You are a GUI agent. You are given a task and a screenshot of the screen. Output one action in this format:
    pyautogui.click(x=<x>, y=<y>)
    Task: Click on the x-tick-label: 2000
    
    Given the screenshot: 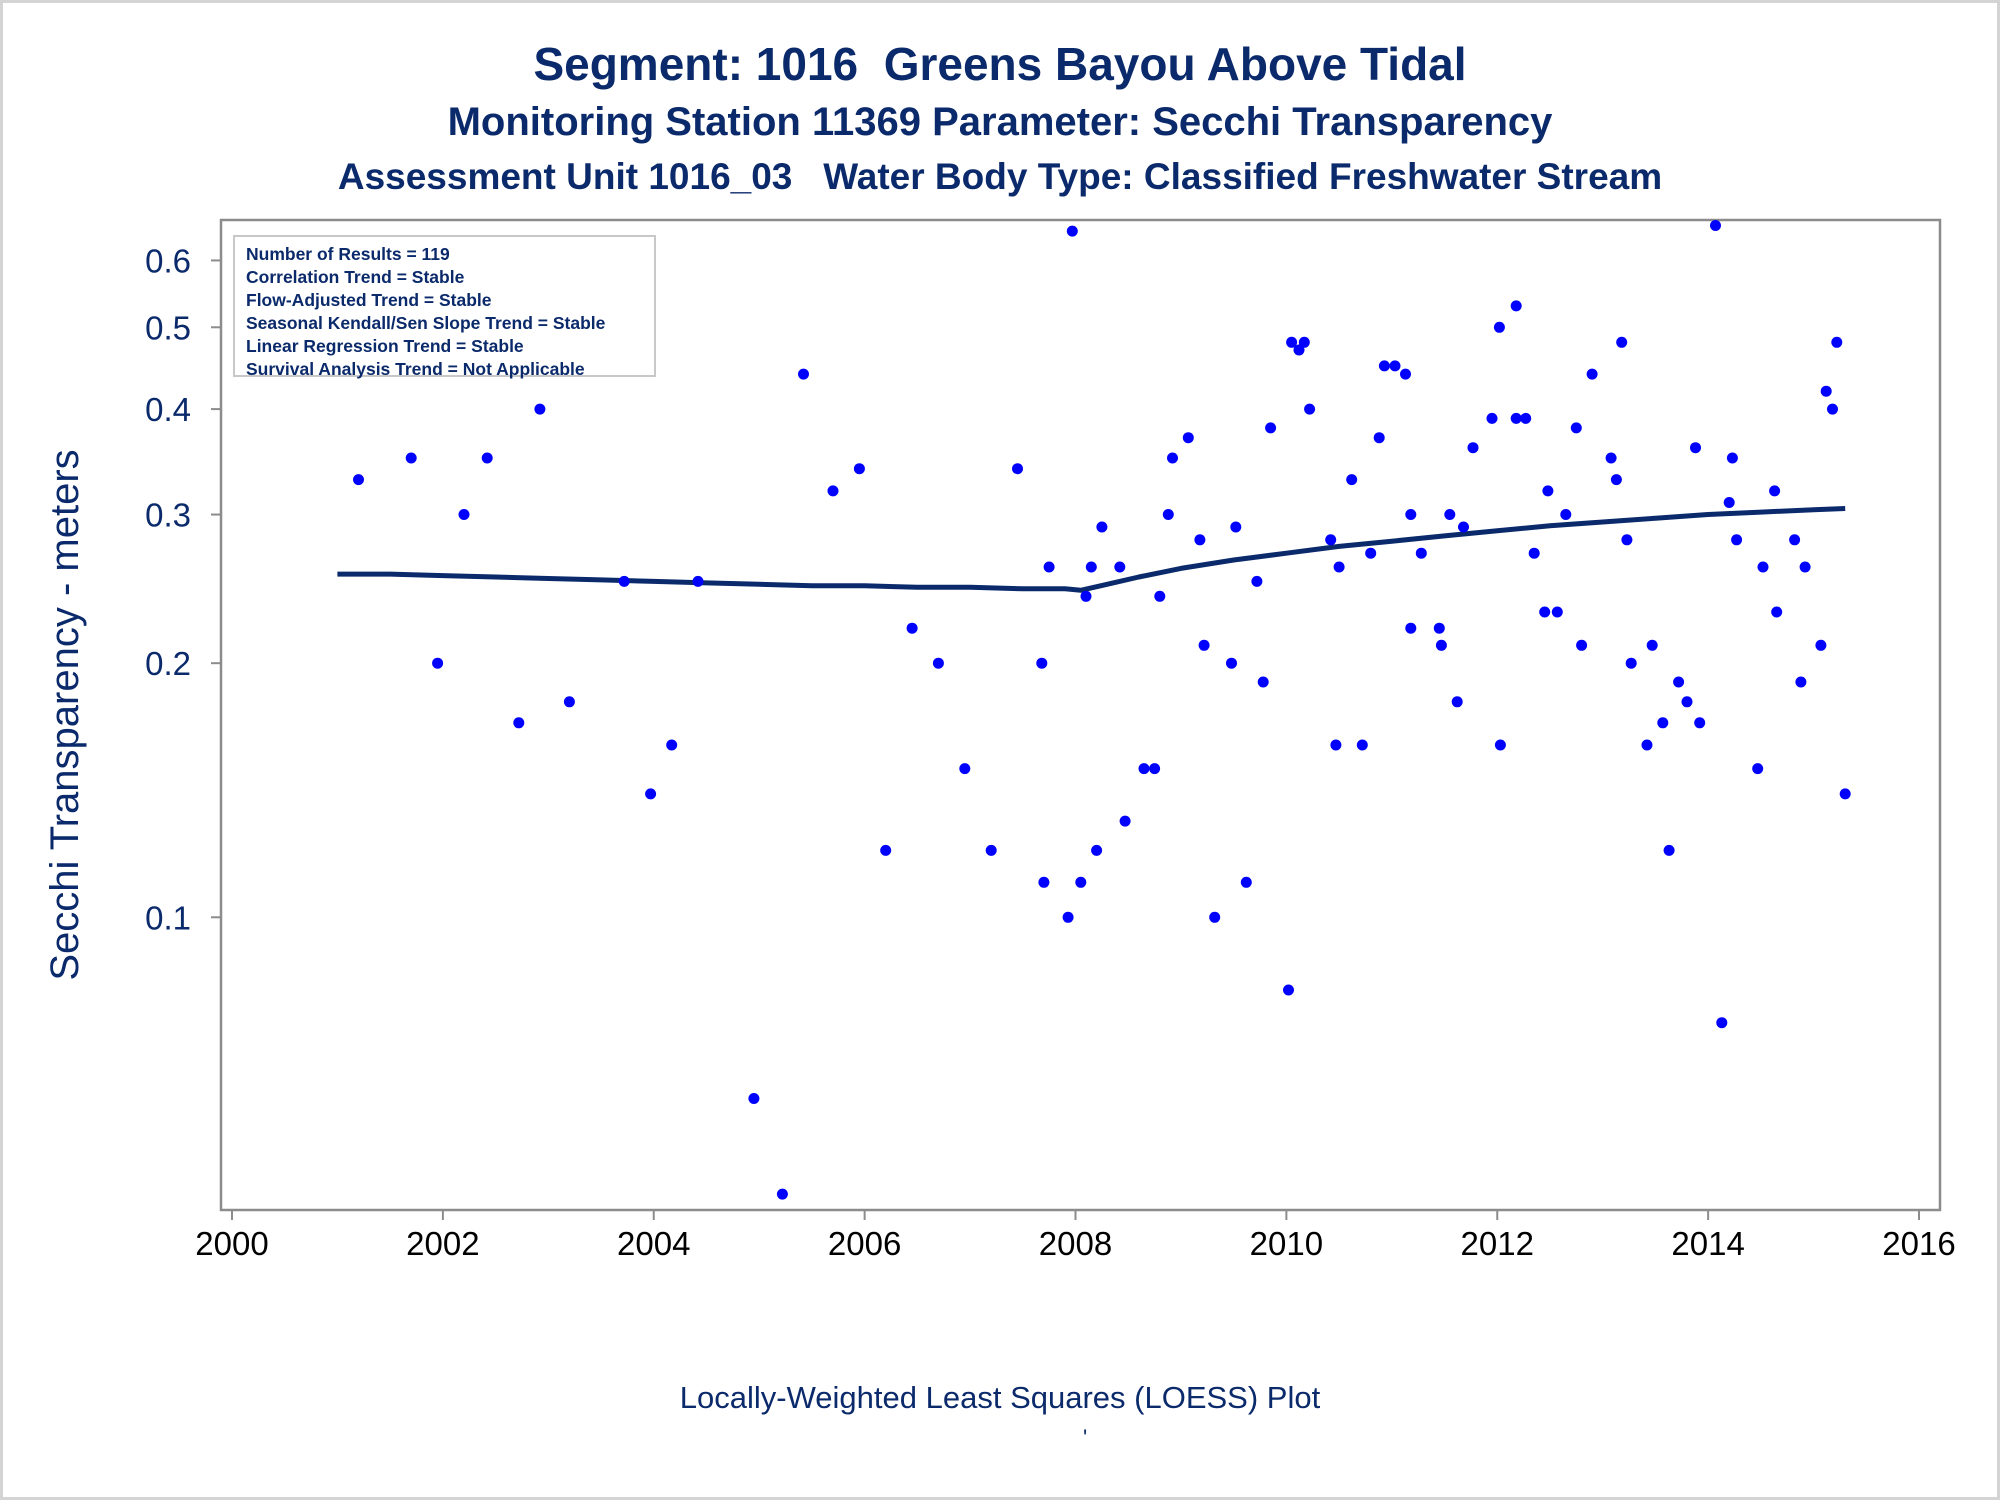 What is the action you would take?
    pyautogui.click(x=231, y=1243)
    